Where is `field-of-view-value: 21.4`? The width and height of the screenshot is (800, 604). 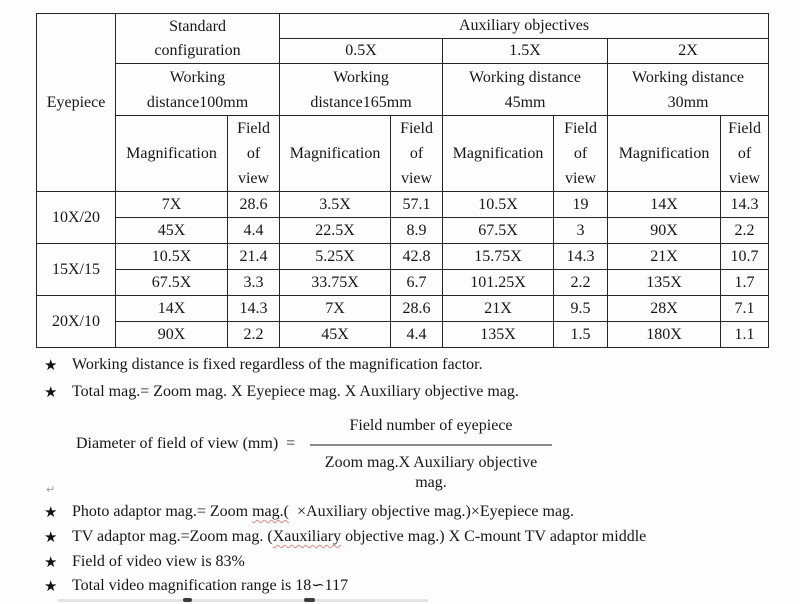
field-of-view-value: 21.4 is located at coordinates (253, 256).